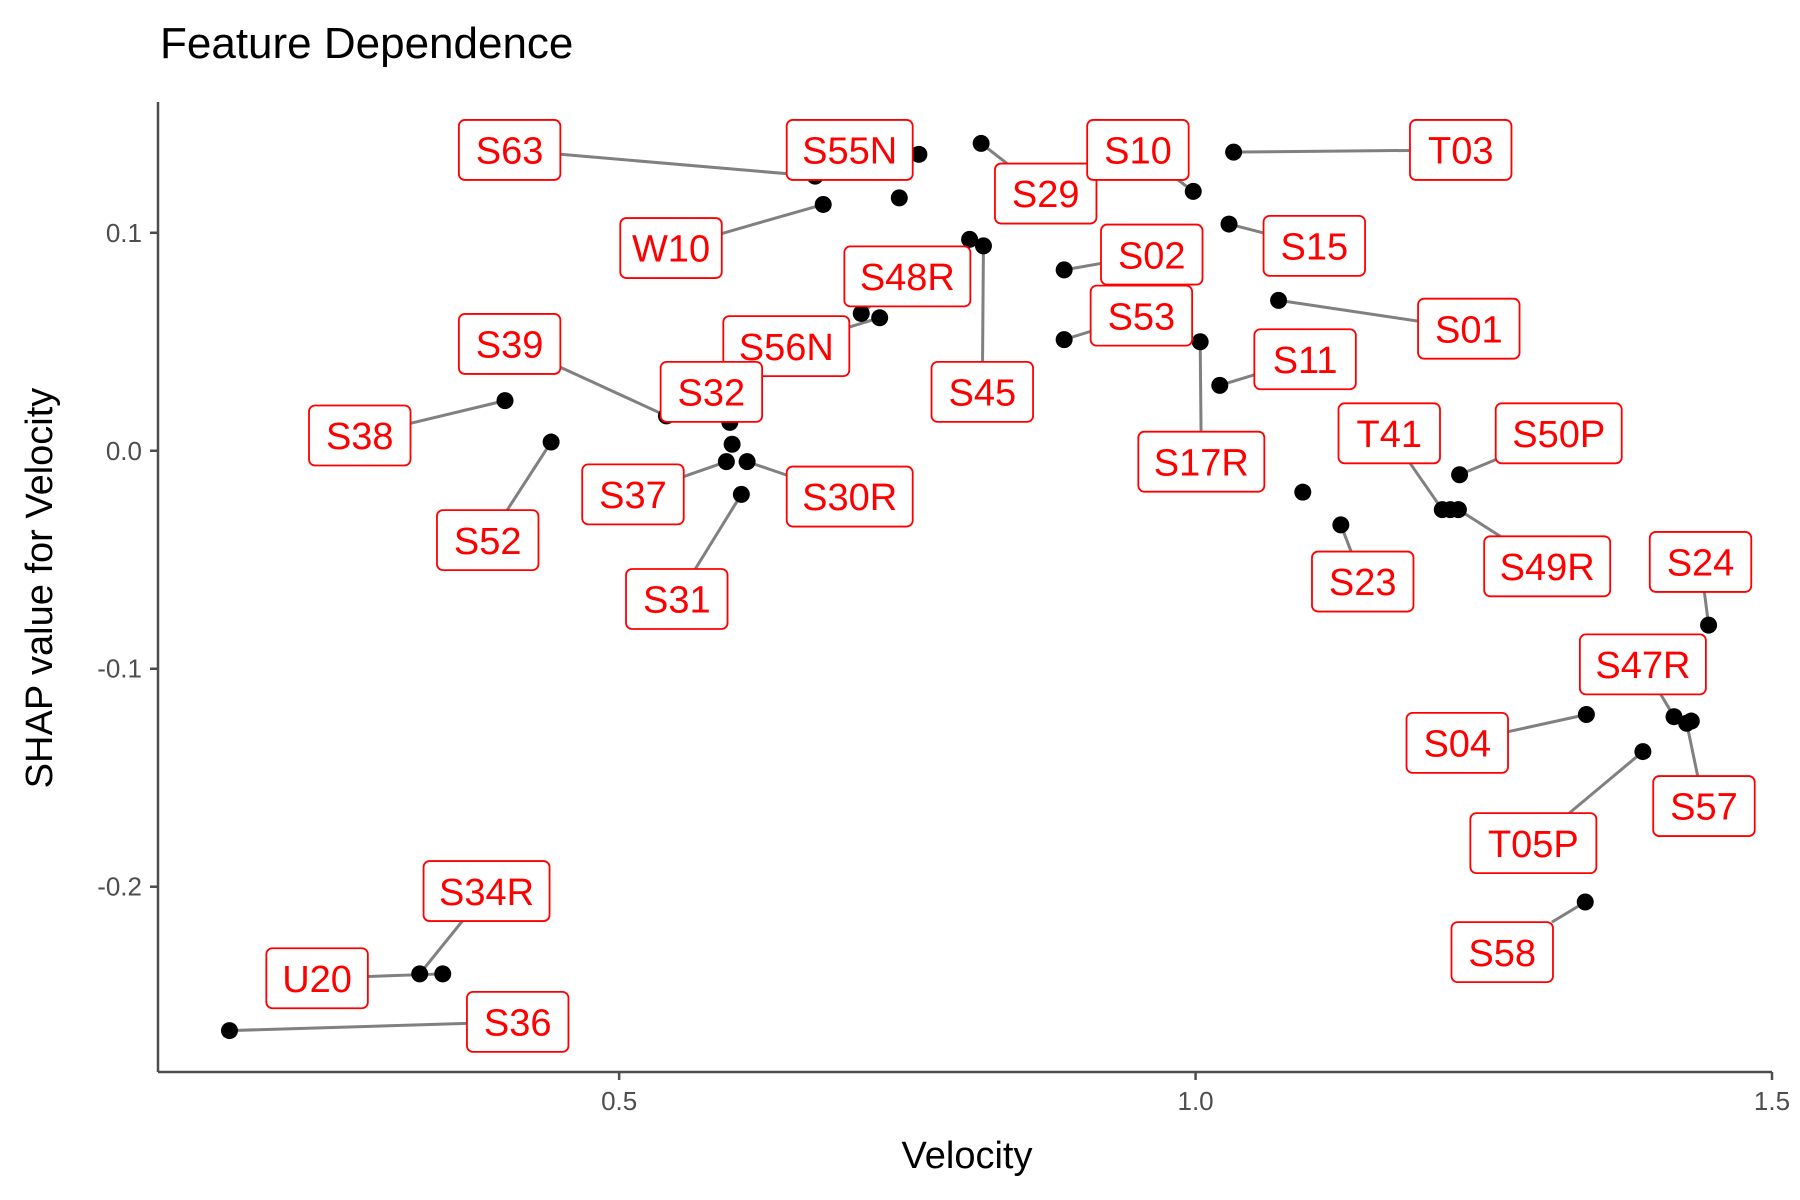 The width and height of the screenshot is (1800, 1200). I want to click on point-label: S38, so click(360, 435).